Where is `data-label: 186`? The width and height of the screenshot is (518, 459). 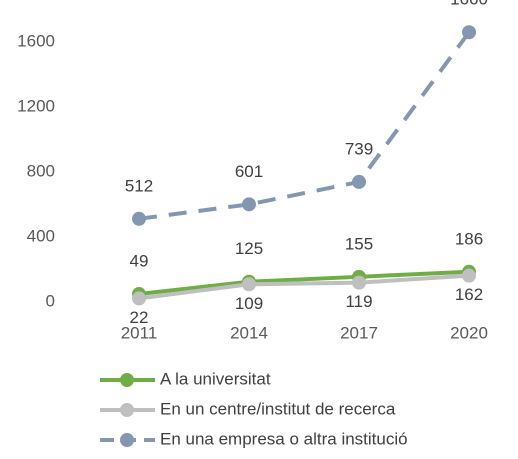 data-label: 186 is located at coordinates (469, 238).